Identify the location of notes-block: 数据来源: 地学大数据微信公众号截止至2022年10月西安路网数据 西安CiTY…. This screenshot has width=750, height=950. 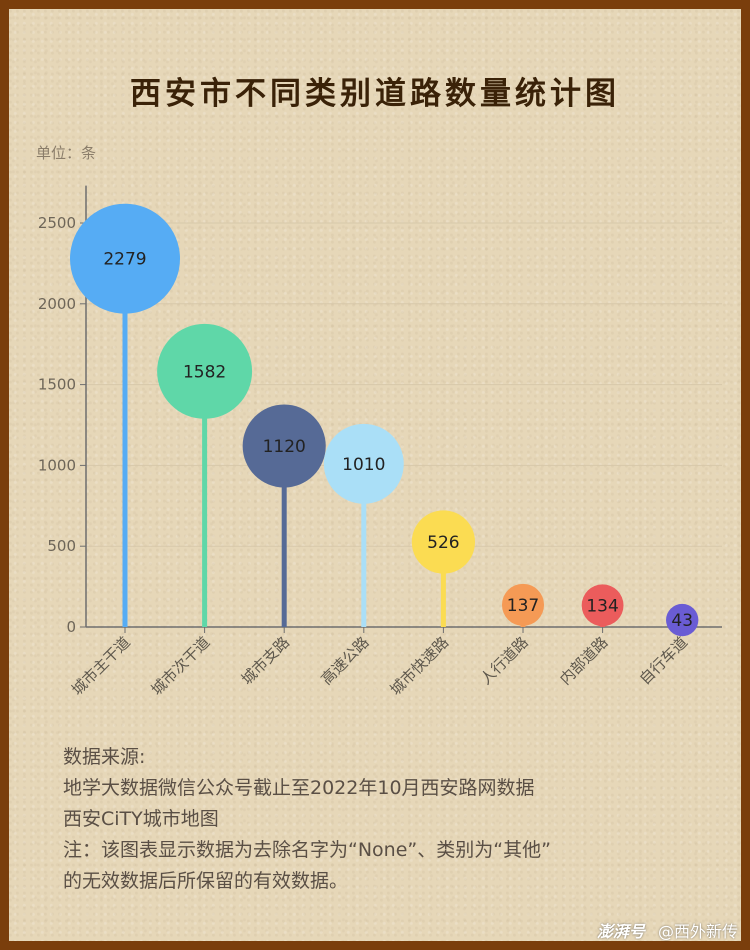
(393, 819).